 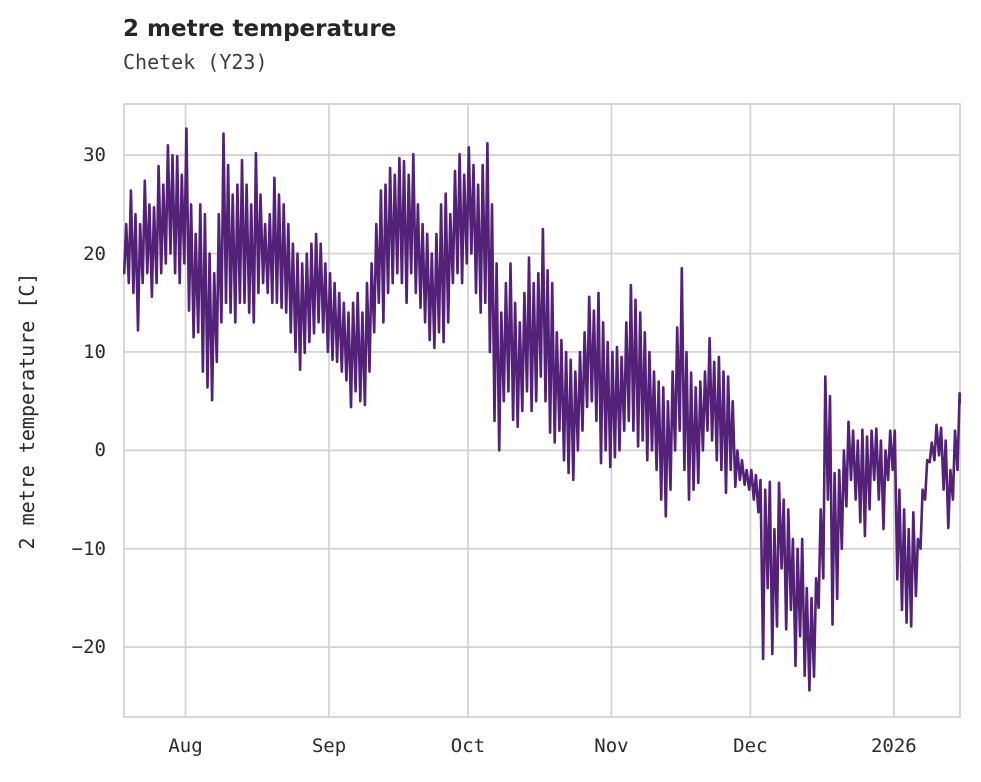 What do you see at coordinates (88, 647) in the screenshot?
I see `y-tick-label: −20` at bounding box center [88, 647].